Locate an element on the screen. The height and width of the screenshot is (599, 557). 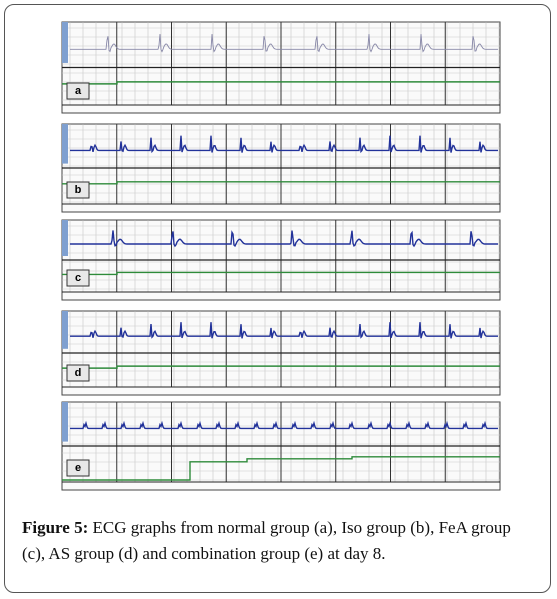
panel-label: a is located at coordinates (78, 91).